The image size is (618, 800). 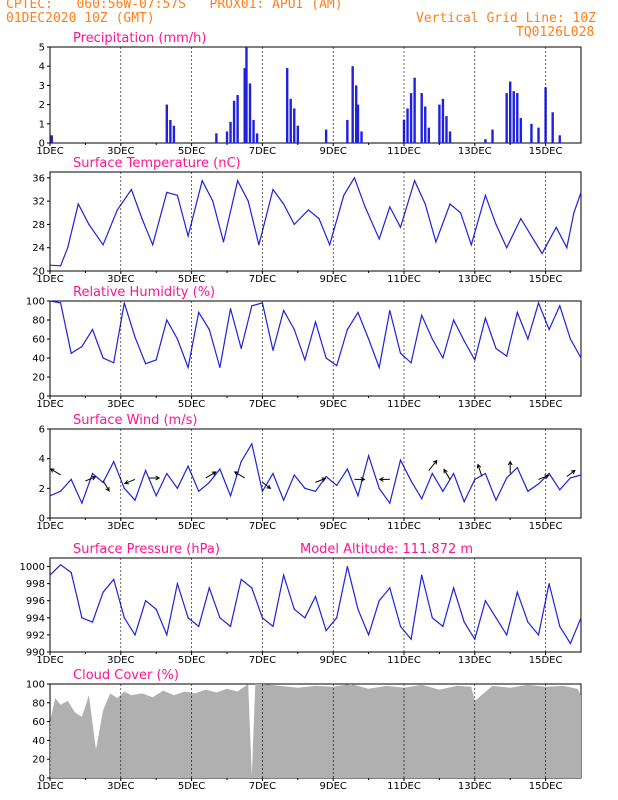 What do you see at coordinates (475, 786) in the screenshot?
I see `x-tick-label: 13DEC` at bounding box center [475, 786].